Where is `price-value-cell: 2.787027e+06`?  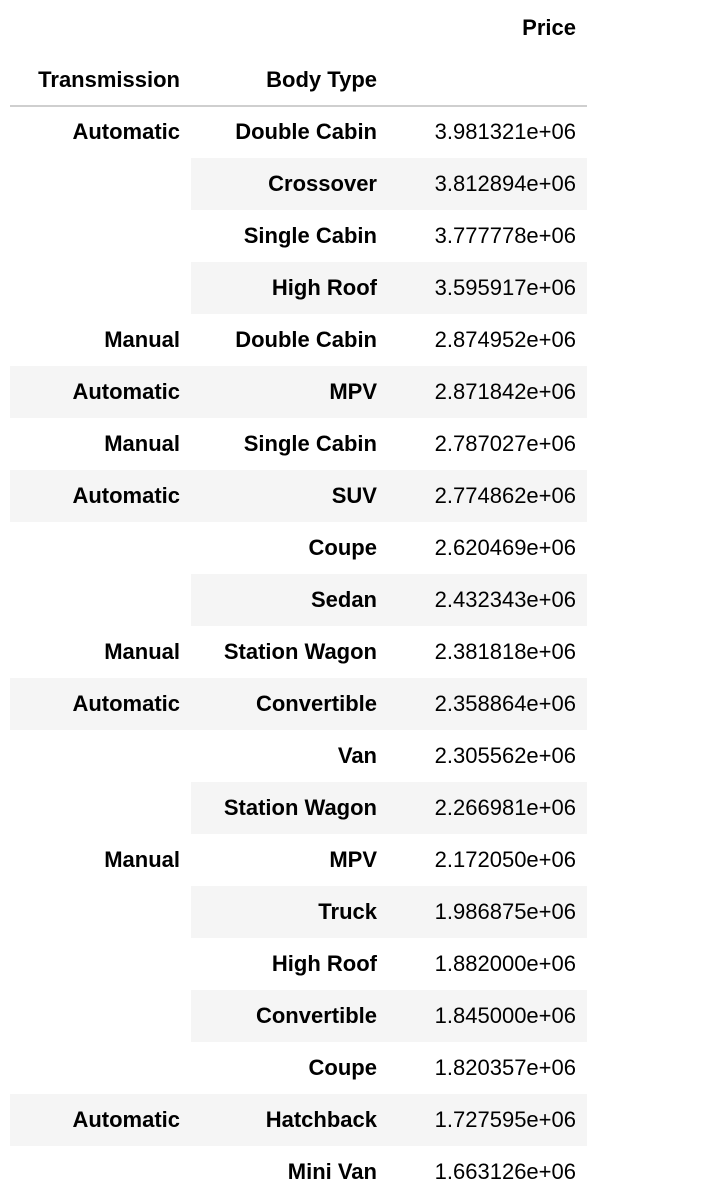
price-value-cell: 2.787027e+06 is located at coordinates (505, 443).